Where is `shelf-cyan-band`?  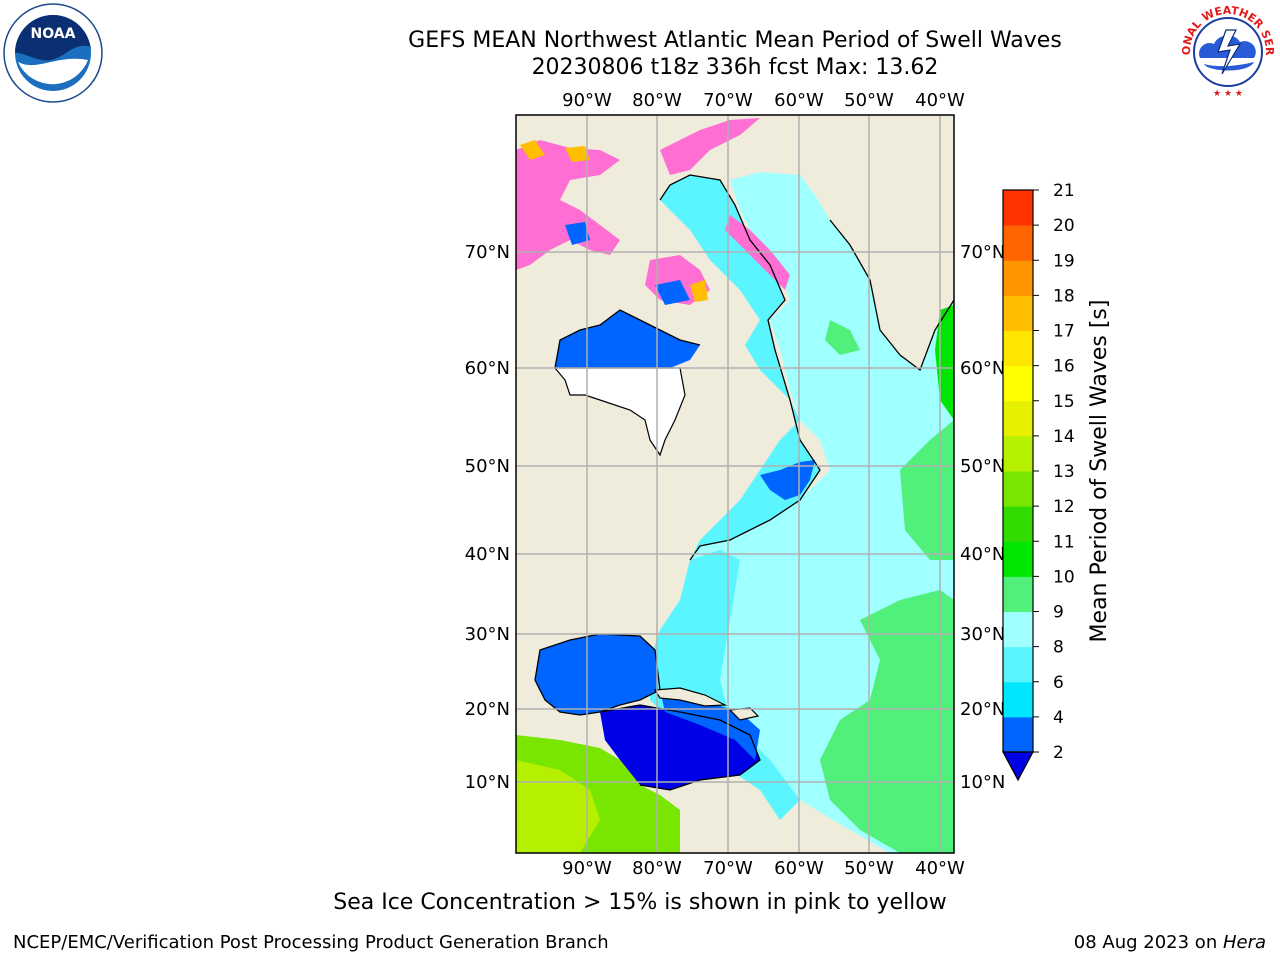
shelf-cyan-band is located at coordinates (725, 685).